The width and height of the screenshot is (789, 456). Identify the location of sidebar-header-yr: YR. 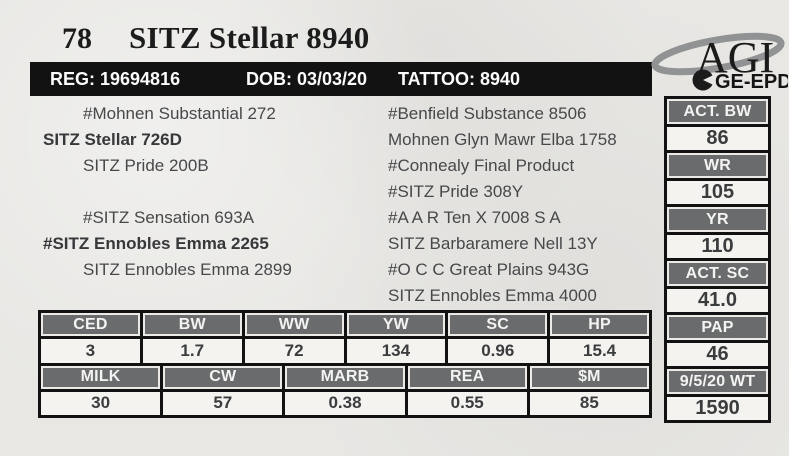
(717, 219).